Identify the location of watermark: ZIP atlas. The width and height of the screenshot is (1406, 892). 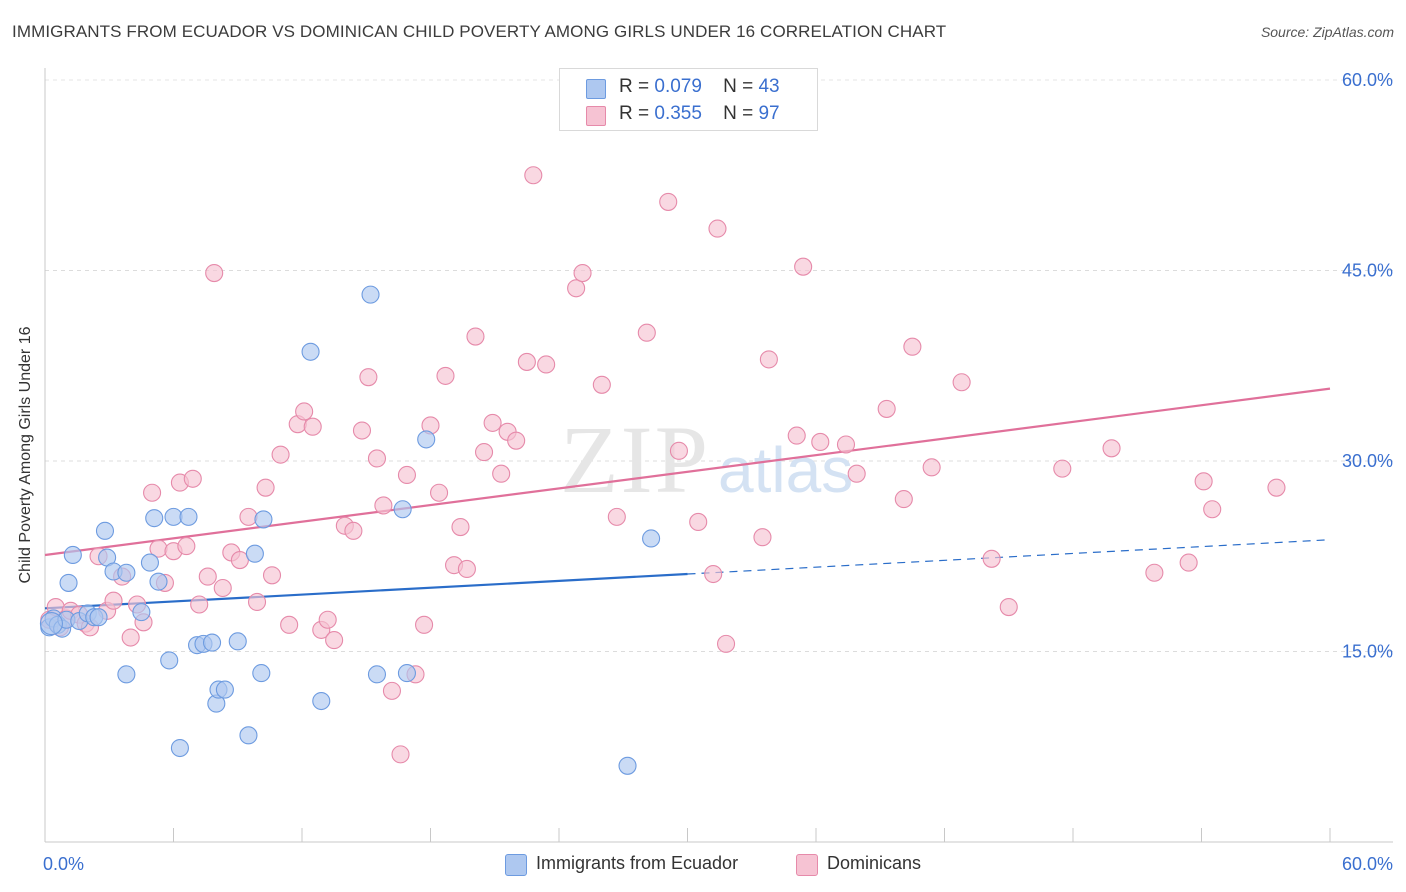
(706, 459).